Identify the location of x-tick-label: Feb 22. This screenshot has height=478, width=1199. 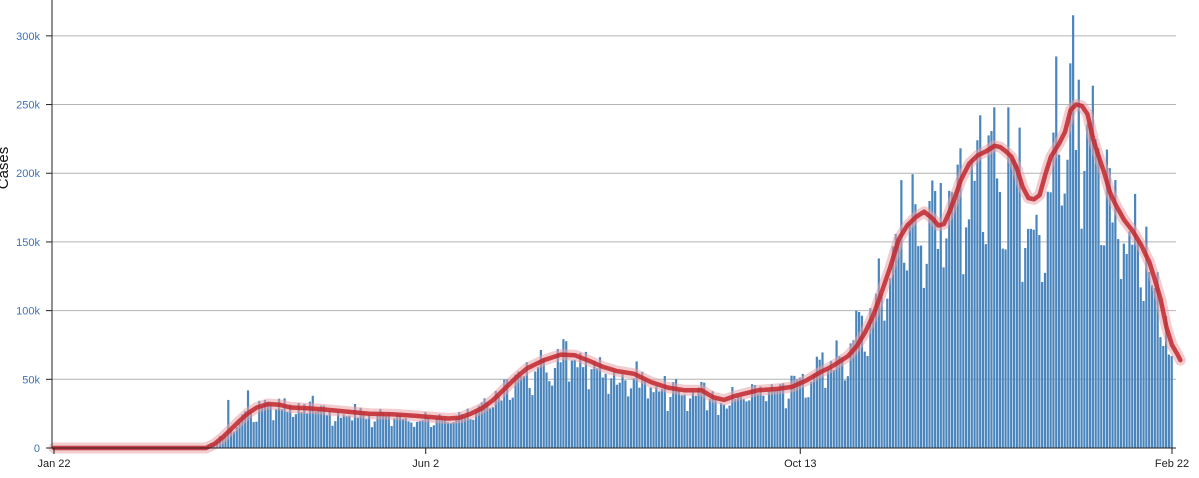
(1172, 464).